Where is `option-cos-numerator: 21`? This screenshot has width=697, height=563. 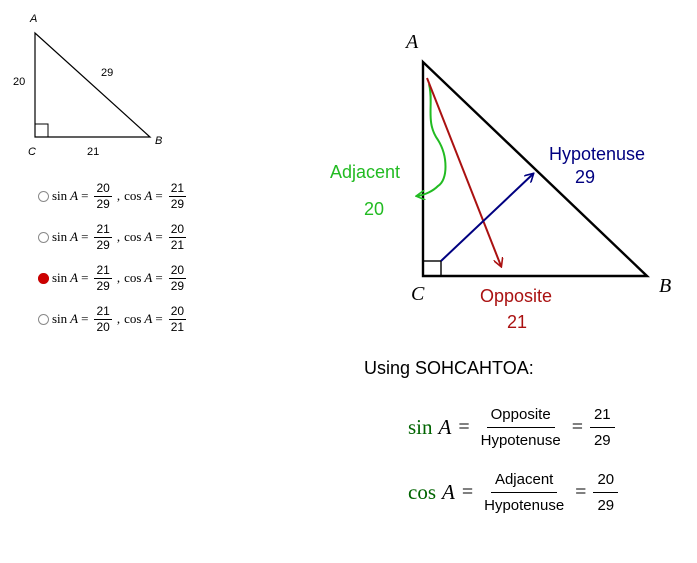
option-cos-numerator: 21 is located at coordinates (177, 188).